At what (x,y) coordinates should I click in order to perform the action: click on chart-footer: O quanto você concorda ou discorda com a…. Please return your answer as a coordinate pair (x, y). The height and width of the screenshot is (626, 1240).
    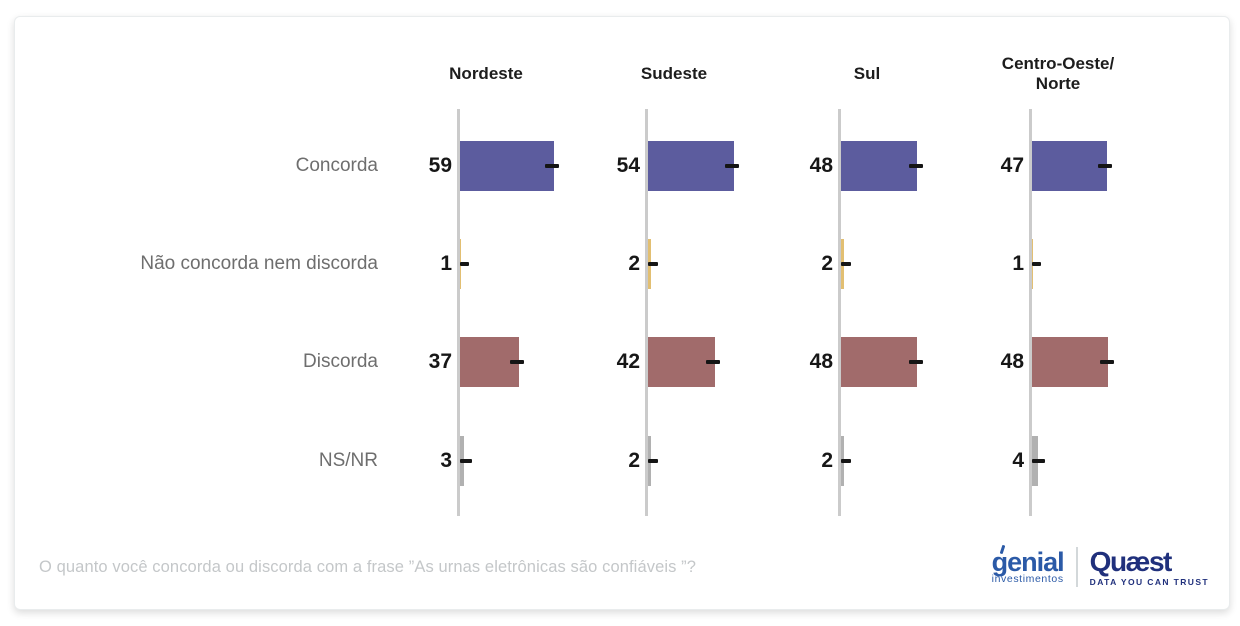
    Looking at the image, I should click on (624, 567).